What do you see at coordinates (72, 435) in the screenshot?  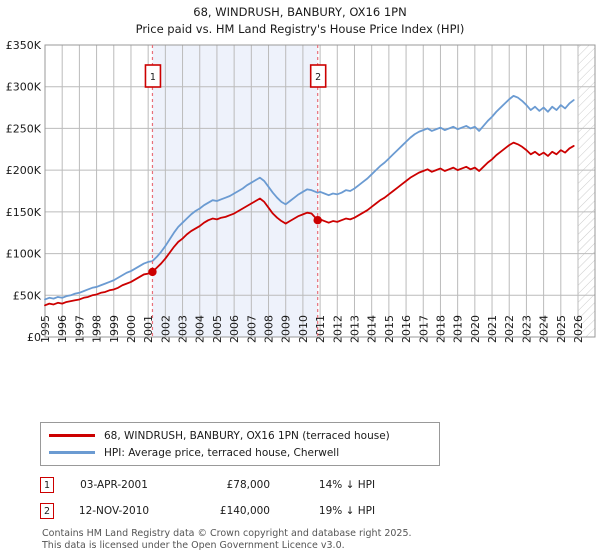 I see `legend-line-swatch-property` at bounding box center [72, 435].